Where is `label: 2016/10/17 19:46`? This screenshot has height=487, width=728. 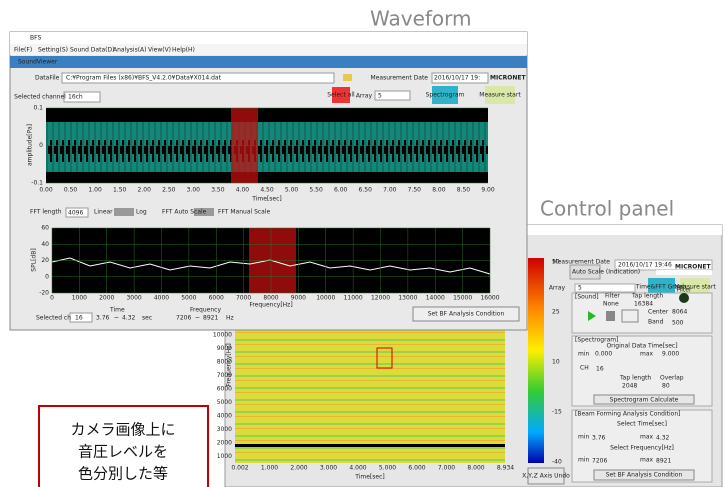 label: 2016/10/17 19:46 is located at coordinates (645, 265).